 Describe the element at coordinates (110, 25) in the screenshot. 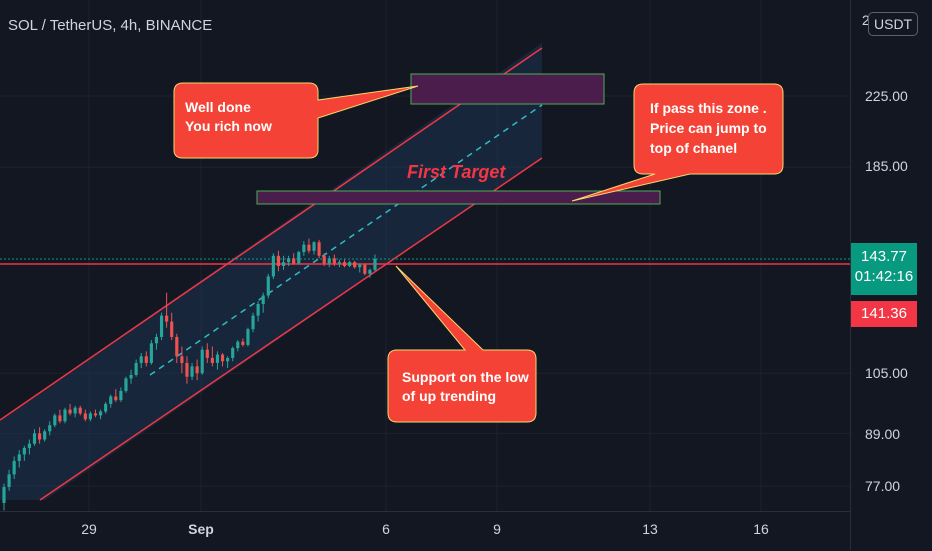

I see `chart-title: SOL / TetherUS, 4h, BINANCE` at that location.